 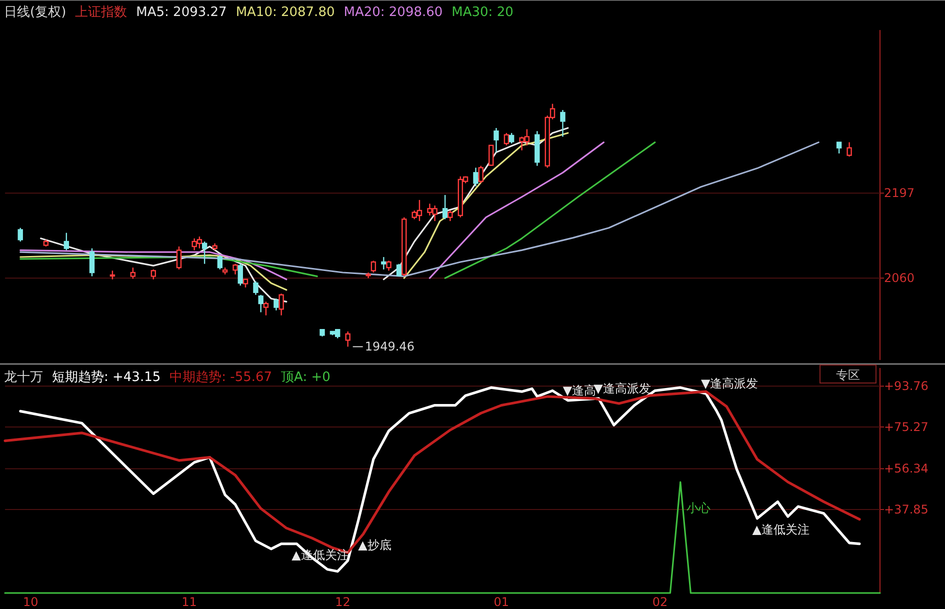 I want to click on x-tick-label: 12, so click(x=342, y=602).